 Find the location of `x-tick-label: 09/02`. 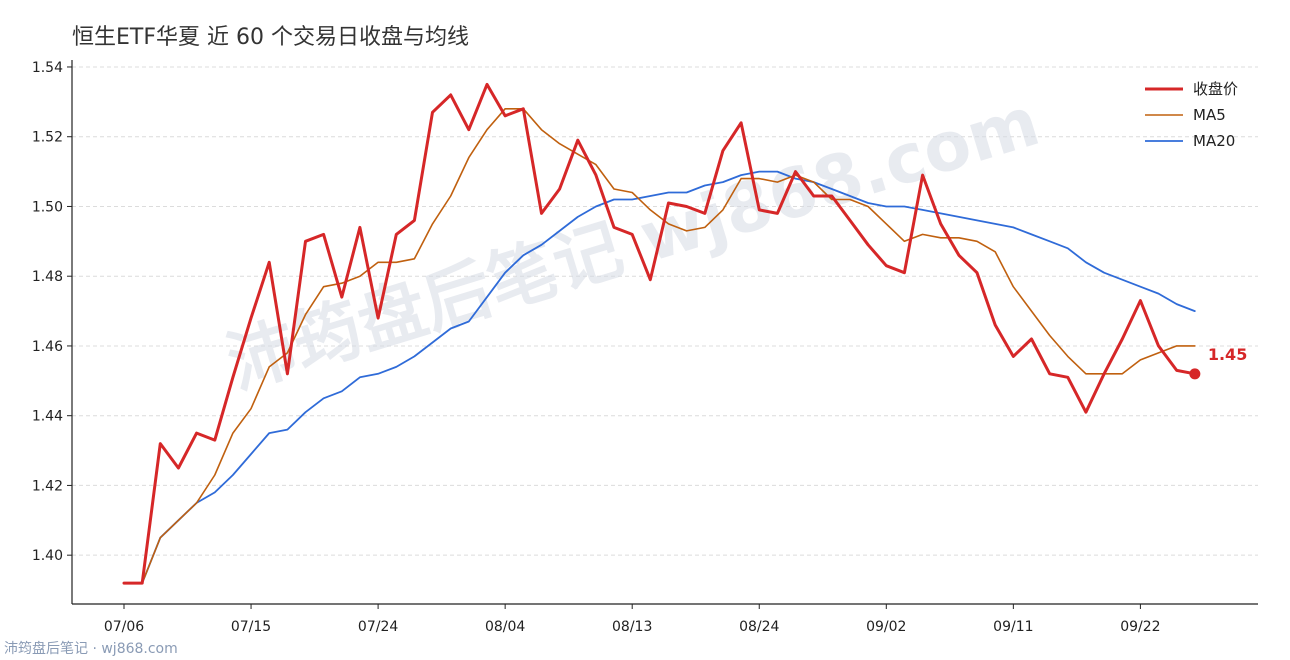

x-tick-label: 09/02 is located at coordinates (886, 627).